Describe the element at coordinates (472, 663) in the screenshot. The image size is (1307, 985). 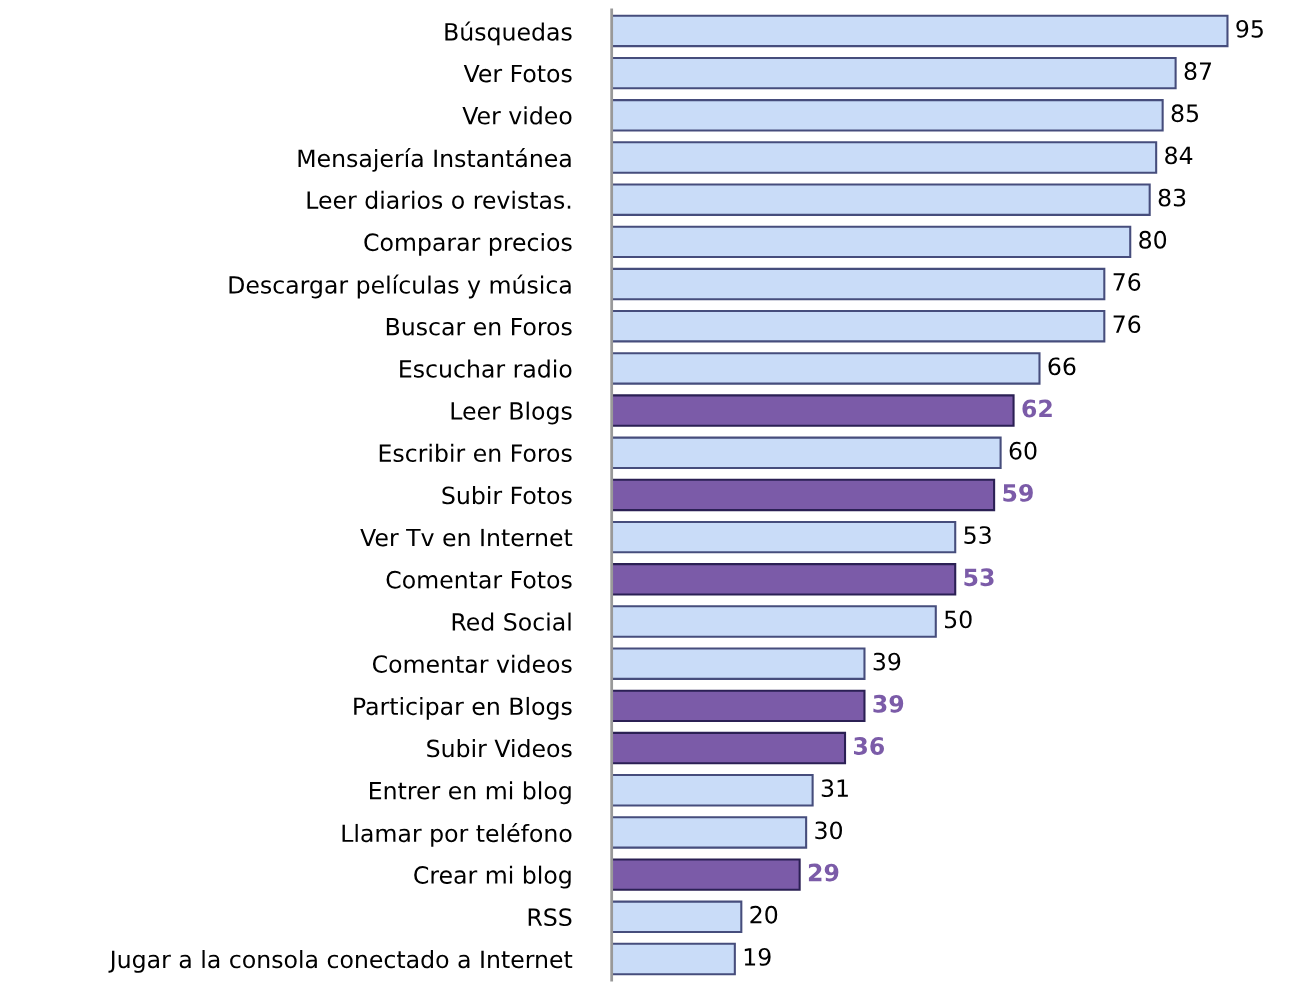
I see `y-tick-label: Comentar videos` at that location.